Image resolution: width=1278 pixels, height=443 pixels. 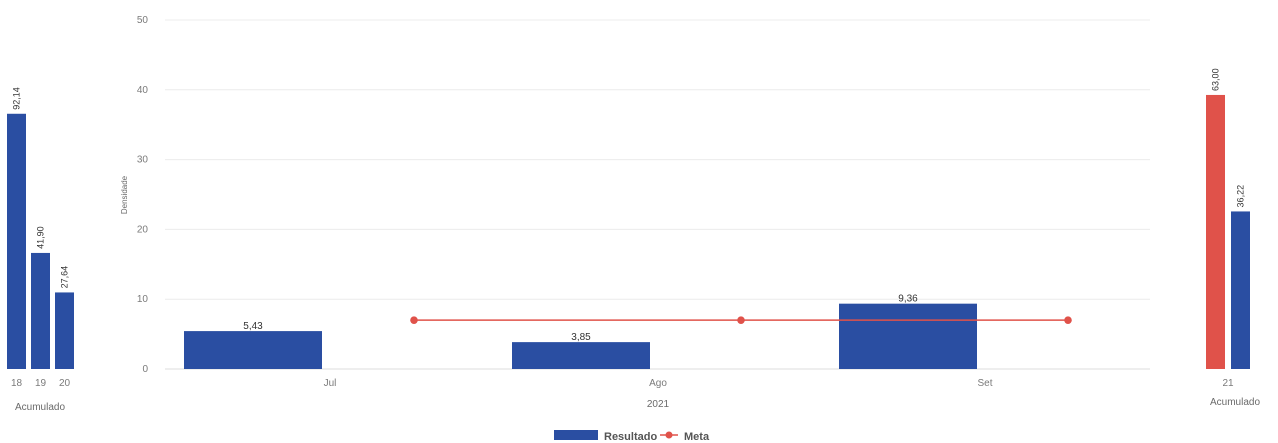 What do you see at coordinates (65, 383) in the screenshot?
I see `left-x-tick-label: 20` at bounding box center [65, 383].